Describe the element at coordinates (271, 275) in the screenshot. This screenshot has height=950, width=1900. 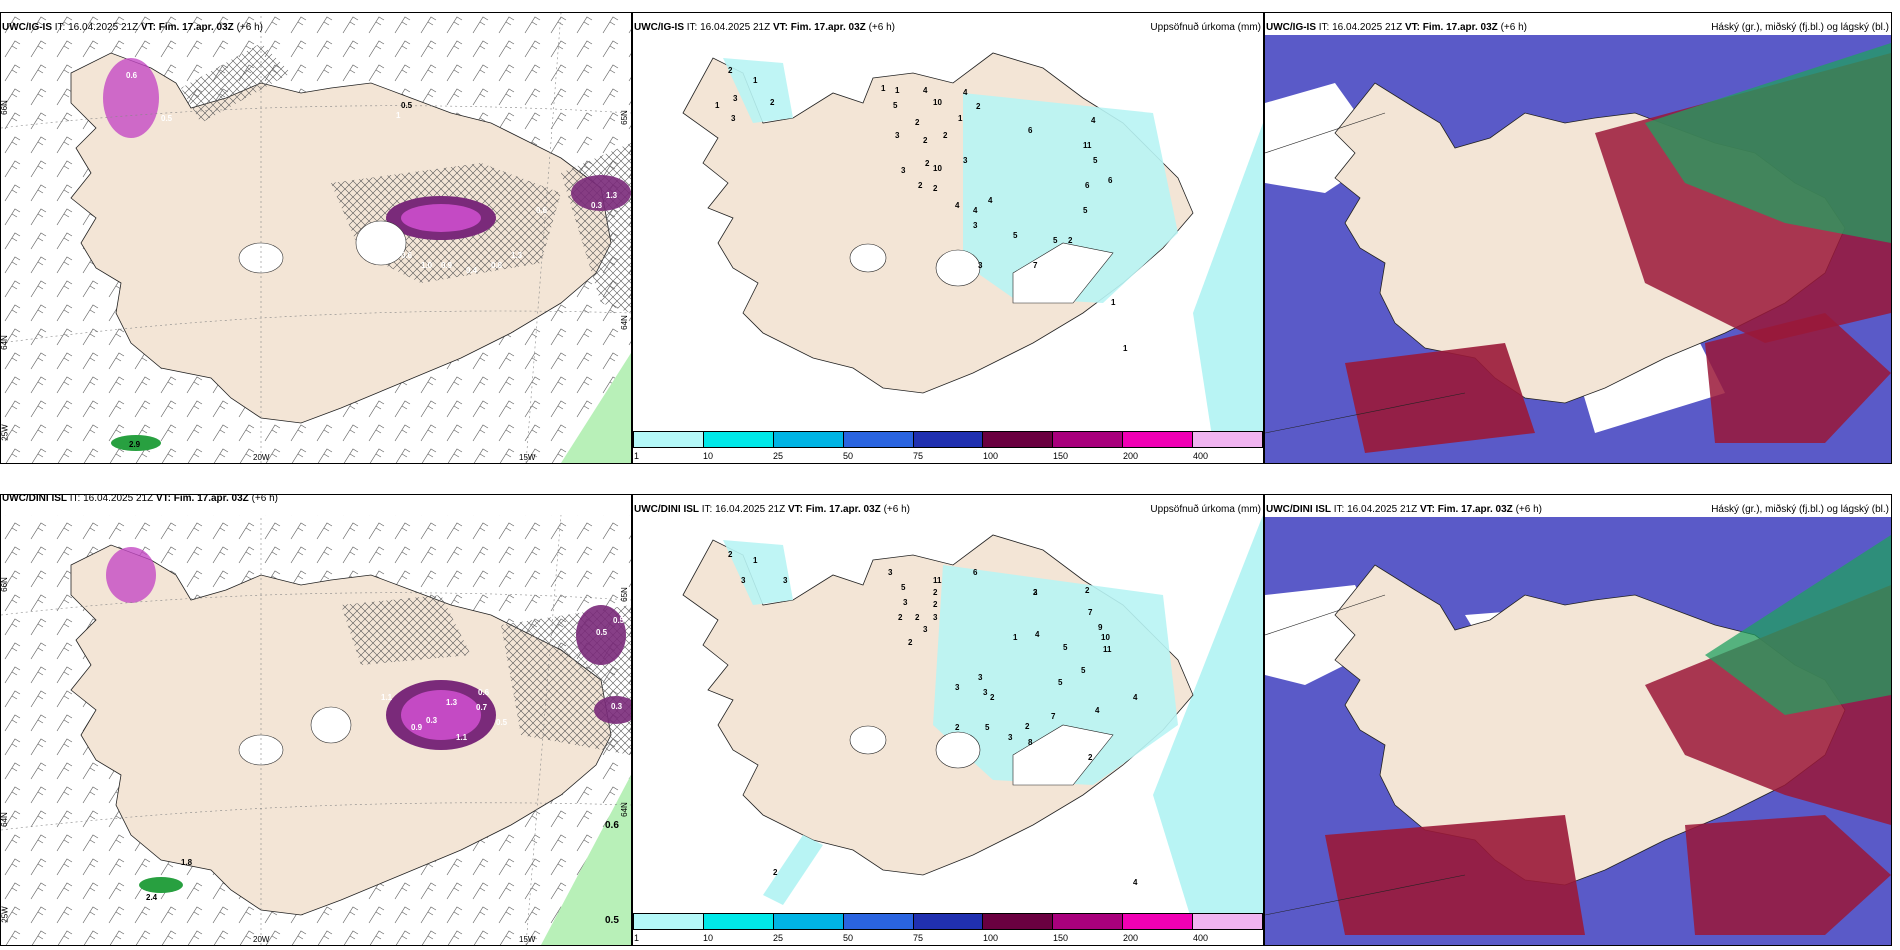
I see `value-labels-dark: 2.9 0.5` at that location.